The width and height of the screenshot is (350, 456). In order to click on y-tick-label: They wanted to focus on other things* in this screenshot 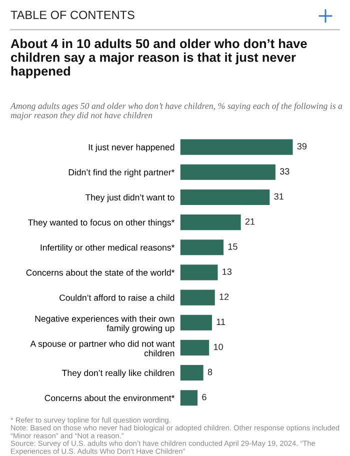, I will do `click(101, 223)`.